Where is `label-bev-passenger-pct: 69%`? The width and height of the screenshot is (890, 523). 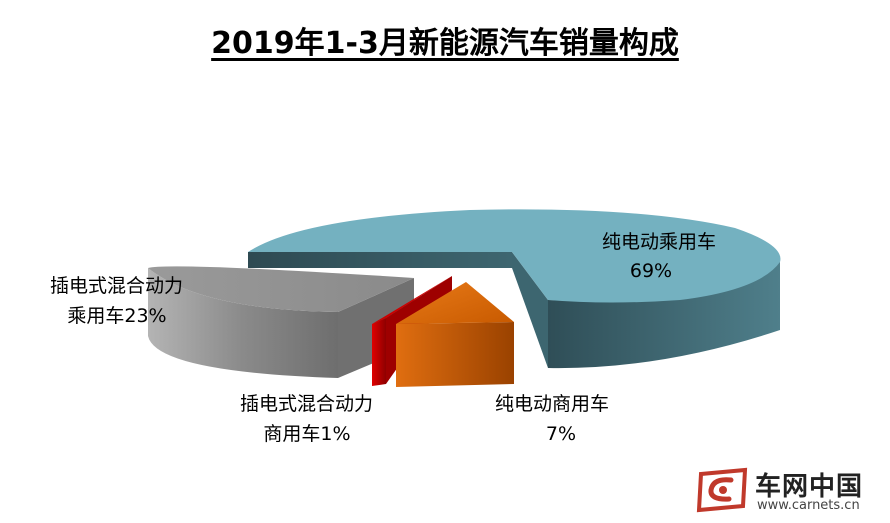
label-bev-passenger-pct: 69% is located at coordinates (651, 271).